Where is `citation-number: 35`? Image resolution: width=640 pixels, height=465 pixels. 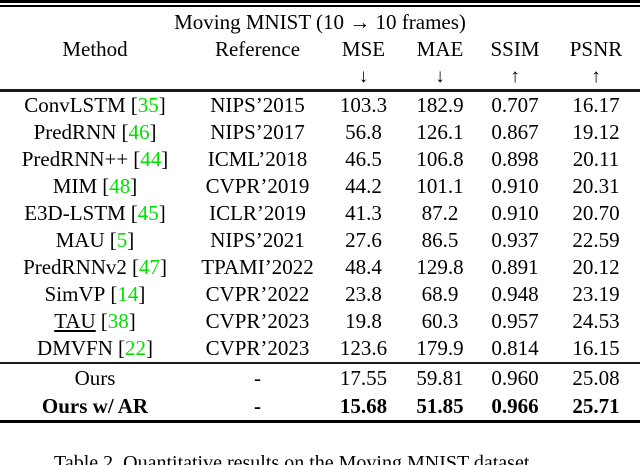 citation-number: 35 is located at coordinates (148, 105).